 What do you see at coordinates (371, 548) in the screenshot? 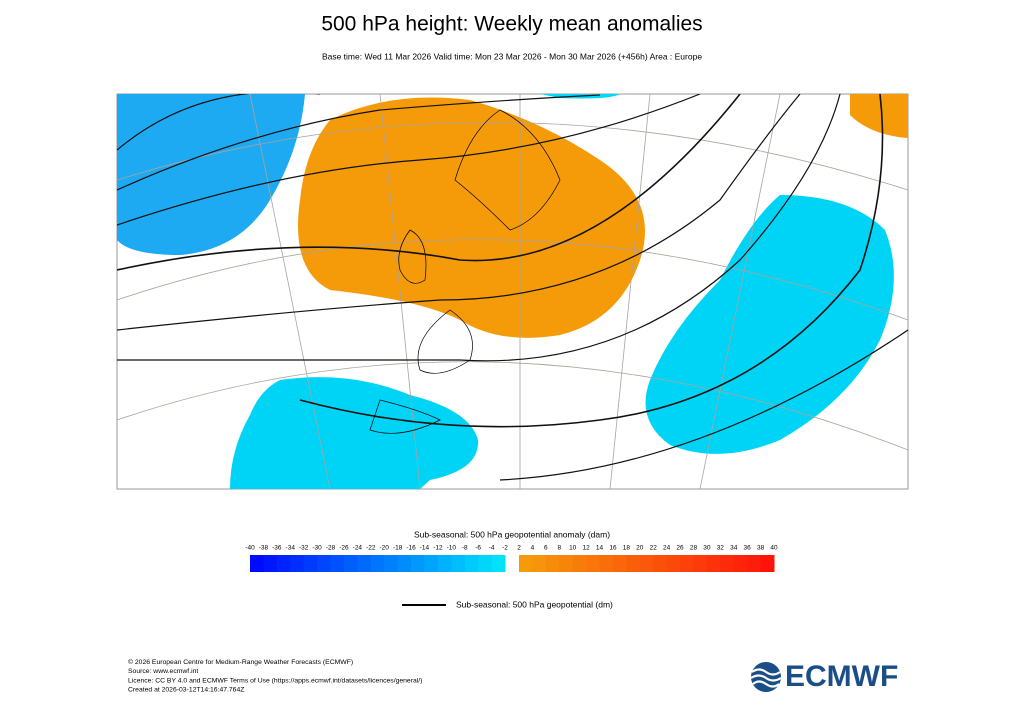
I see `colorbar-tick-label: -22` at bounding box center [371, 548].